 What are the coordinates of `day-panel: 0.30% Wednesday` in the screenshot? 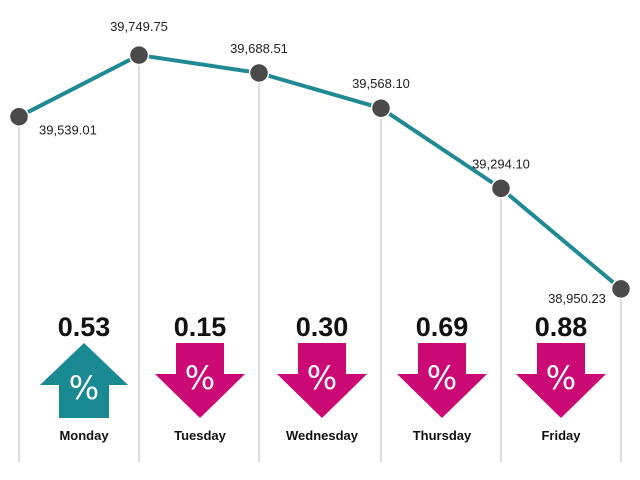 It's located at (322, 377).